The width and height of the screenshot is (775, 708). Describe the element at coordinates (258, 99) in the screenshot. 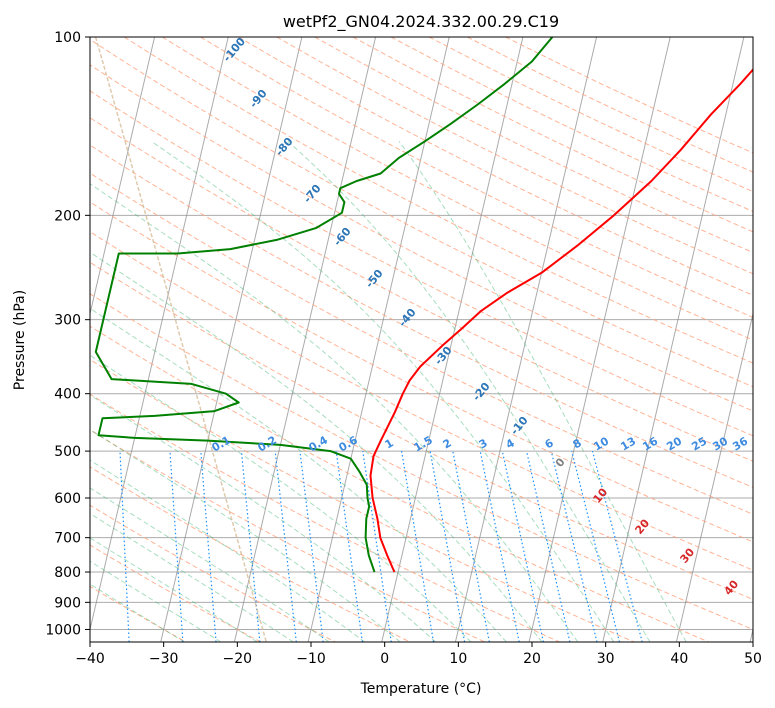

I see `dry-adiabat-label: -90` at that location.